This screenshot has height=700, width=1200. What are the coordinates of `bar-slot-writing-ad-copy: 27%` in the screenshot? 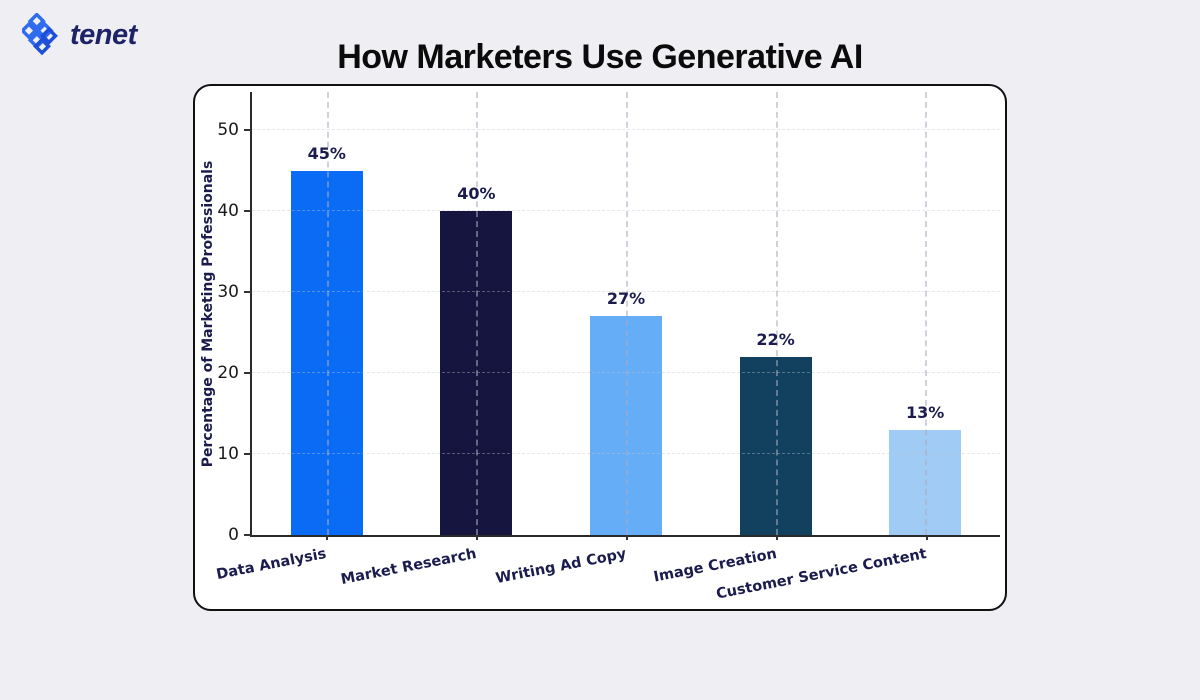 It's located at (626, 313).